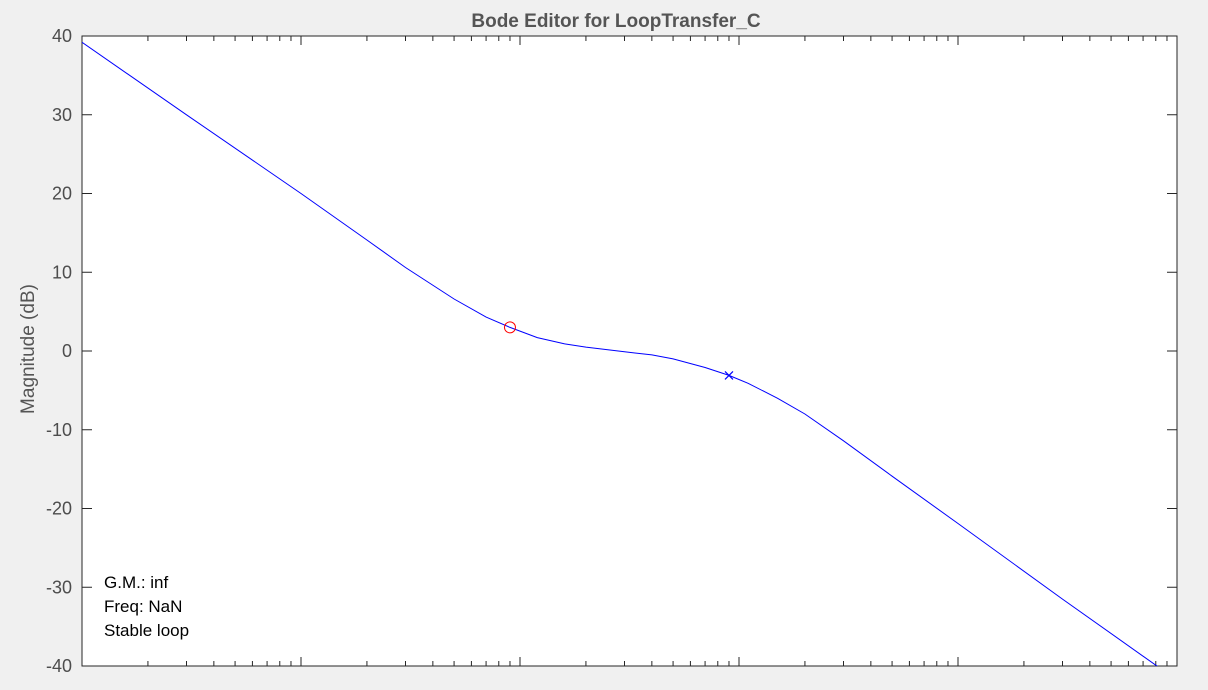 The image size is (1208, 690). I want to click on y-tick-labels: 40 30 20 10 0 -10 -20 -30 -40, so click(59, 351).